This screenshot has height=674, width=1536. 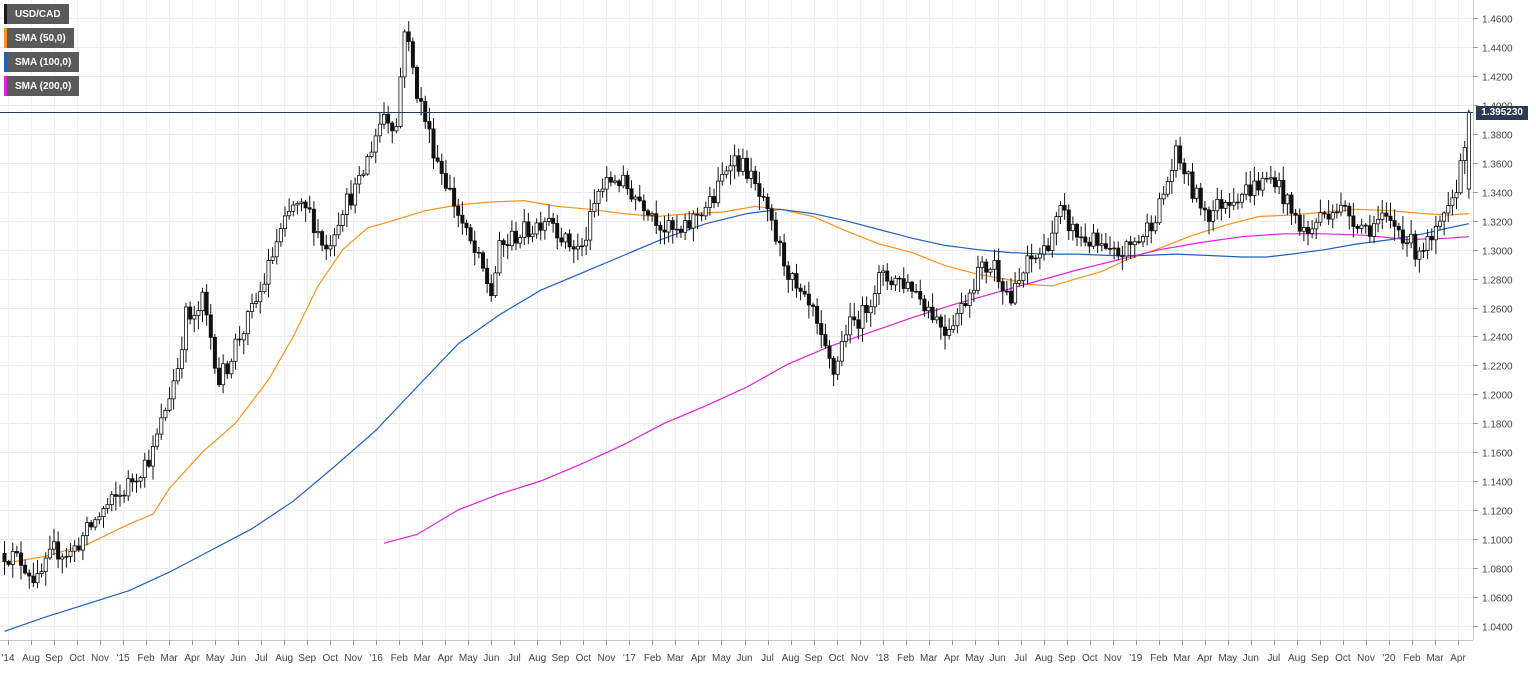 I want to click on legend-item-sma50: SMA (50,0), so click(x=39, y=38).